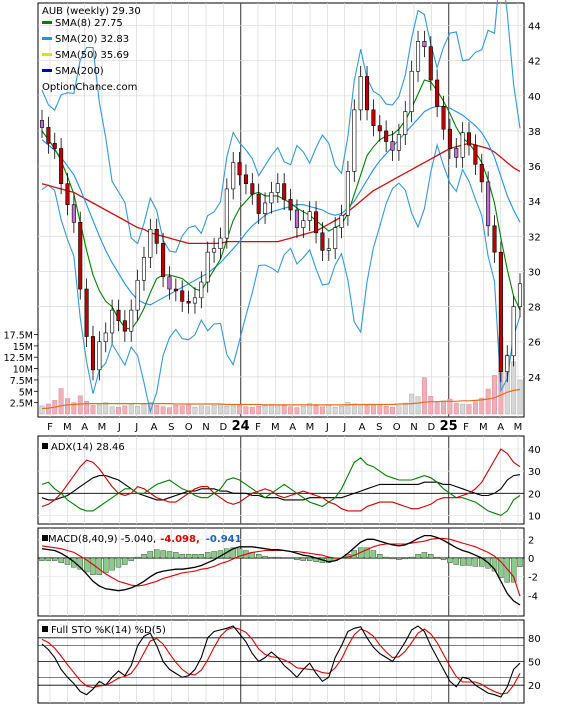  What do you see at coordinates (23, 347) in the screenshot?
I see `volume-tick-label: 15M` at bounding box center [23, 347].